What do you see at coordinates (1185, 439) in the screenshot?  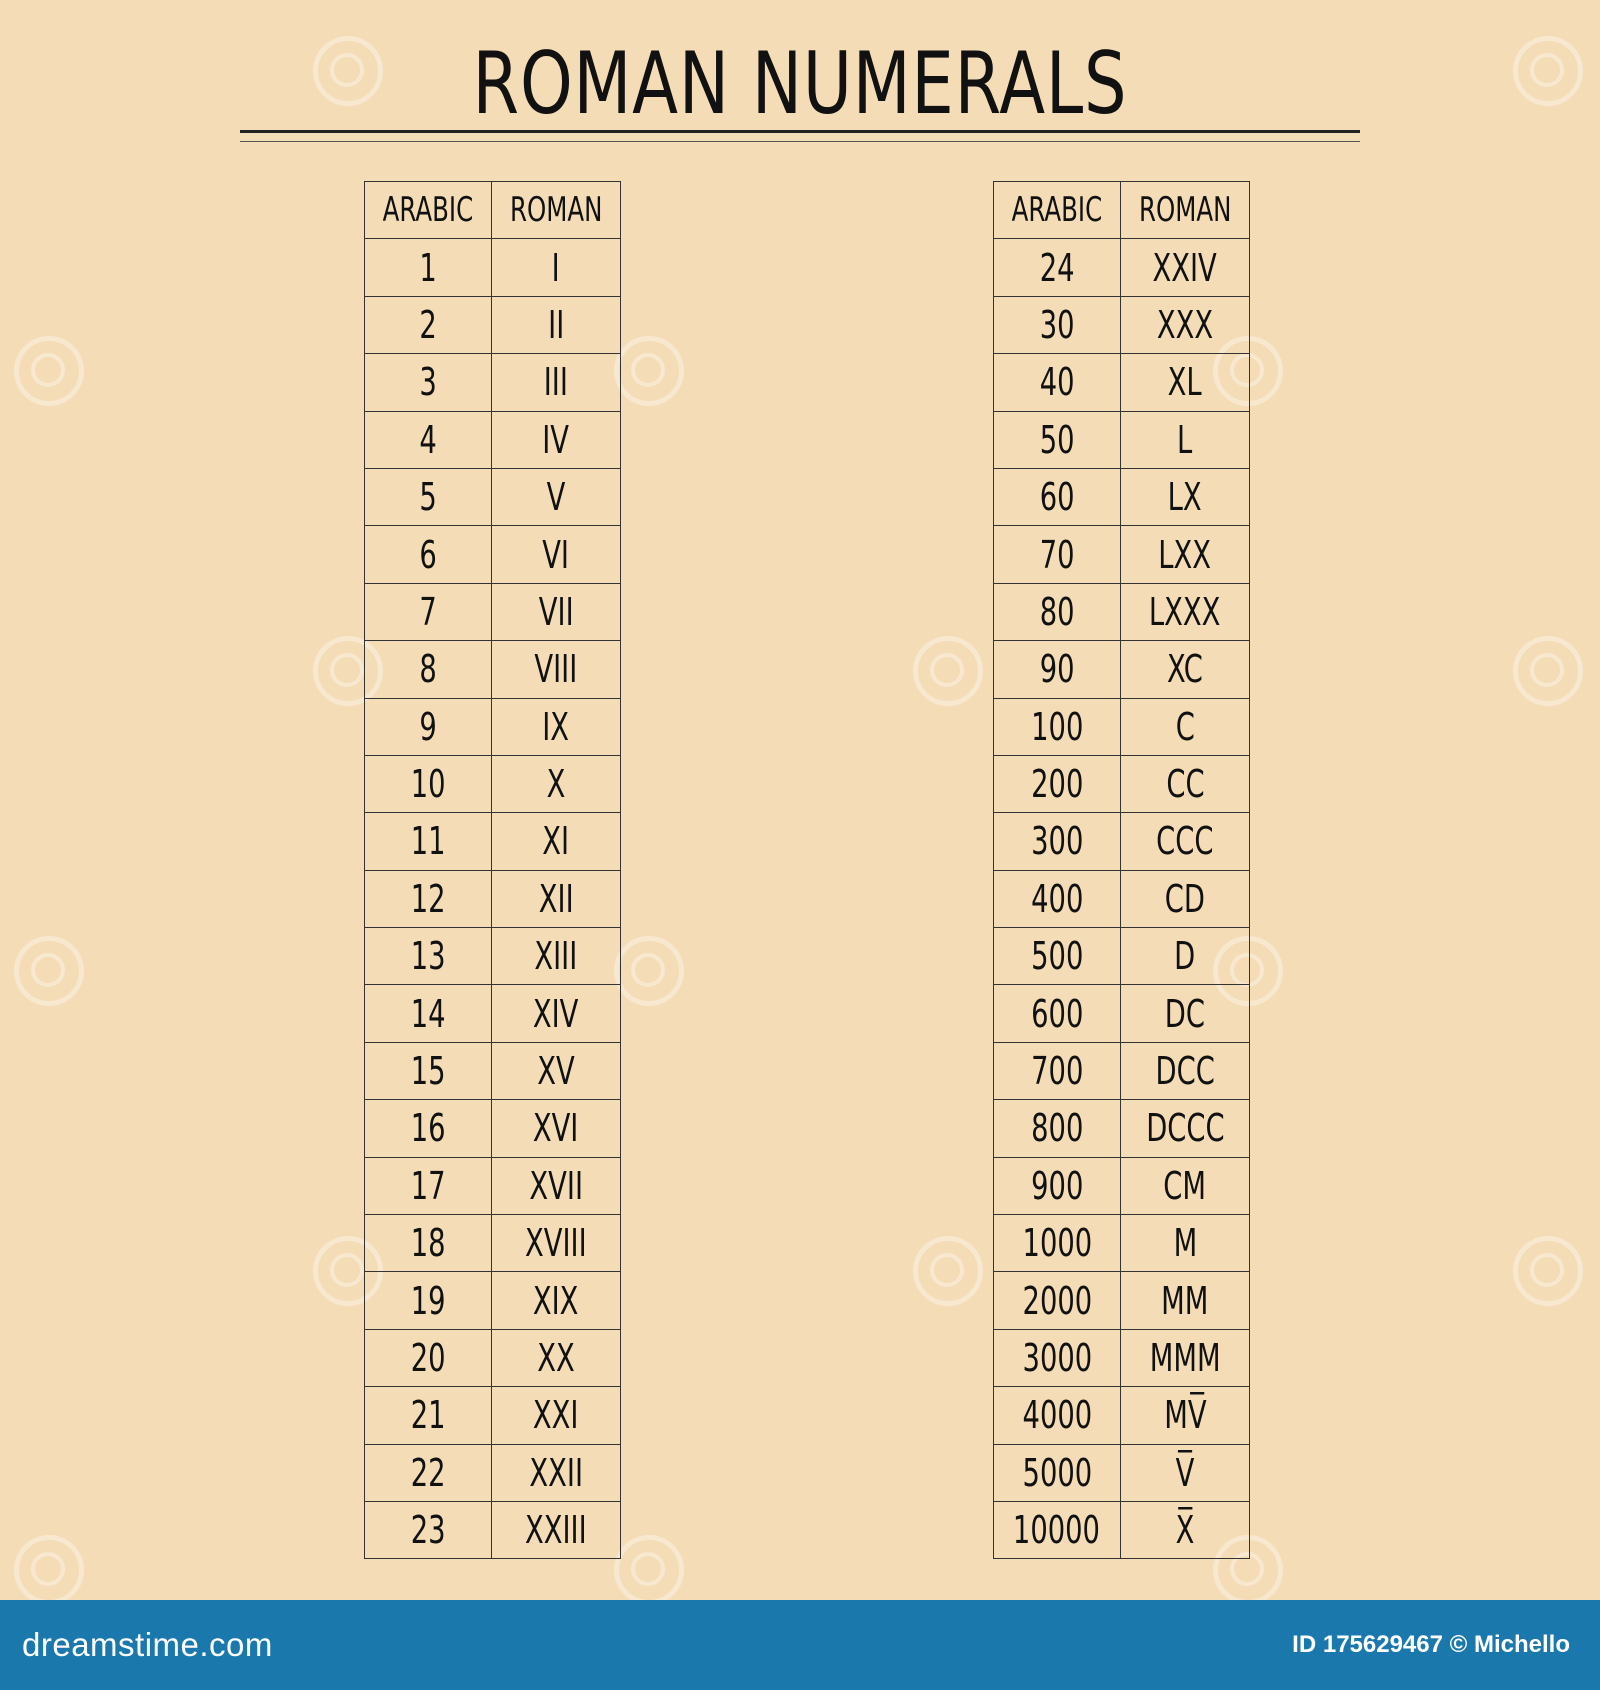 I see `roman-cell: L` at bounding box center [1185, 439].